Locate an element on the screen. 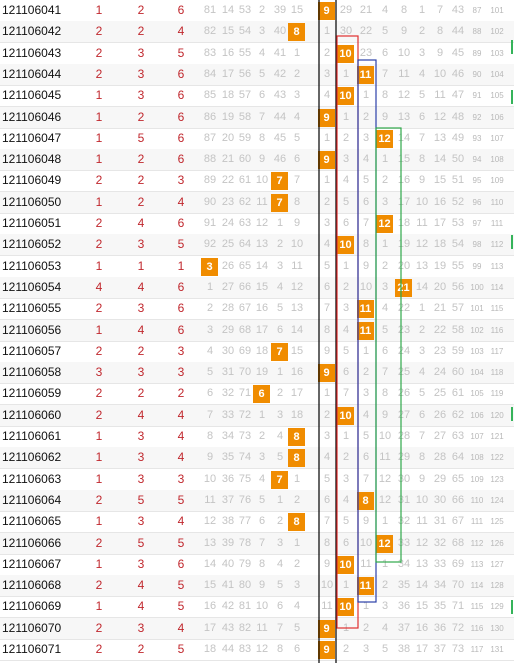 The height and width of the screenshot is (663, 514). miss-count: 116 is located at coordinates (477, 628).